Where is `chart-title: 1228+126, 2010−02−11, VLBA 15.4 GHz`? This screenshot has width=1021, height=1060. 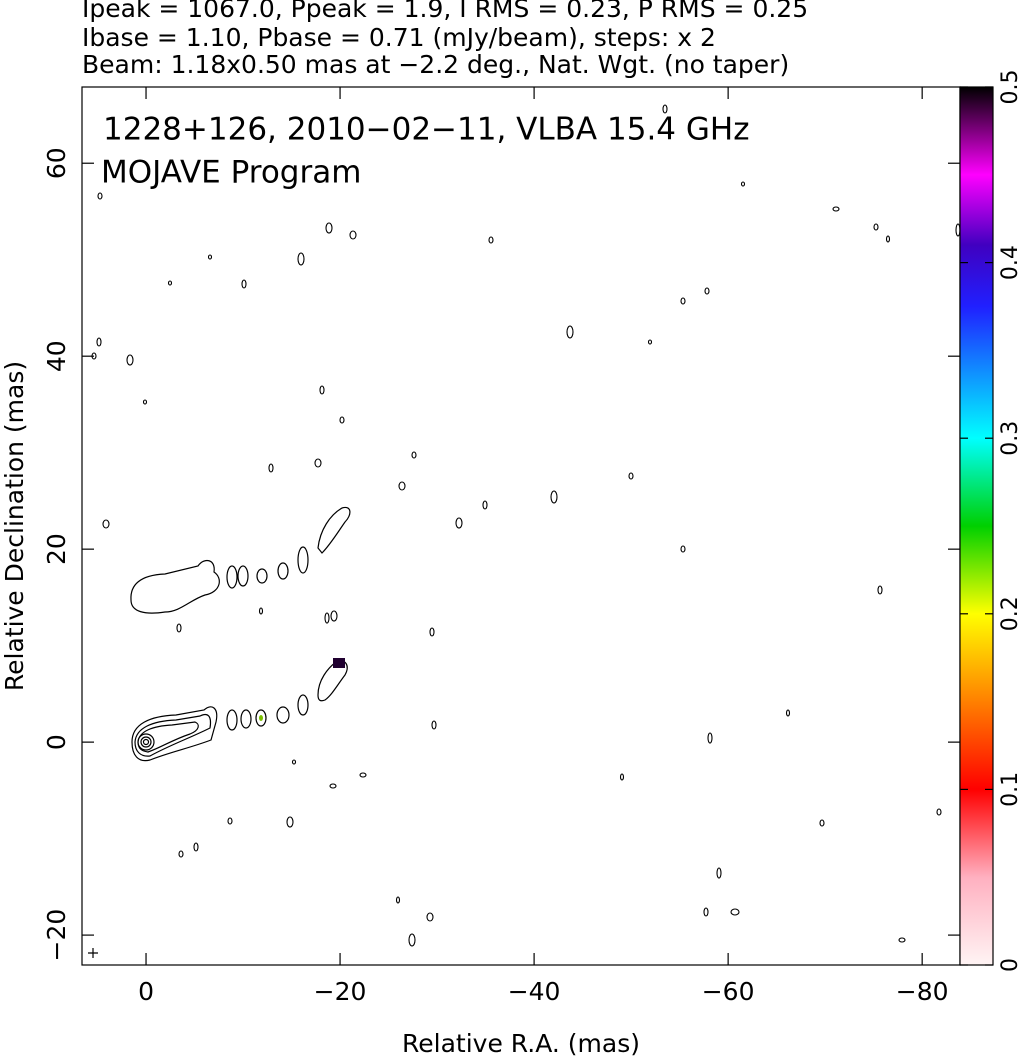
chart-title: 1228+126, 2010−02−11, VLBA 15.4 GHz is located at coordinates (426, 130).